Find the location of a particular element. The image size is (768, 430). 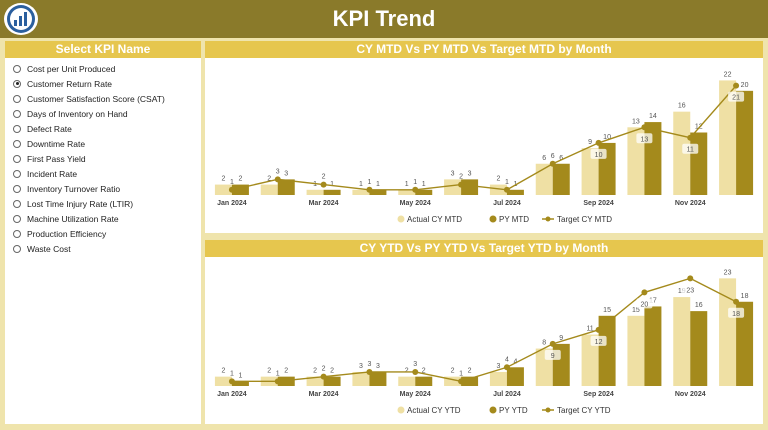

kpi-option: Defect Rate is located at coordinates (103, 128).